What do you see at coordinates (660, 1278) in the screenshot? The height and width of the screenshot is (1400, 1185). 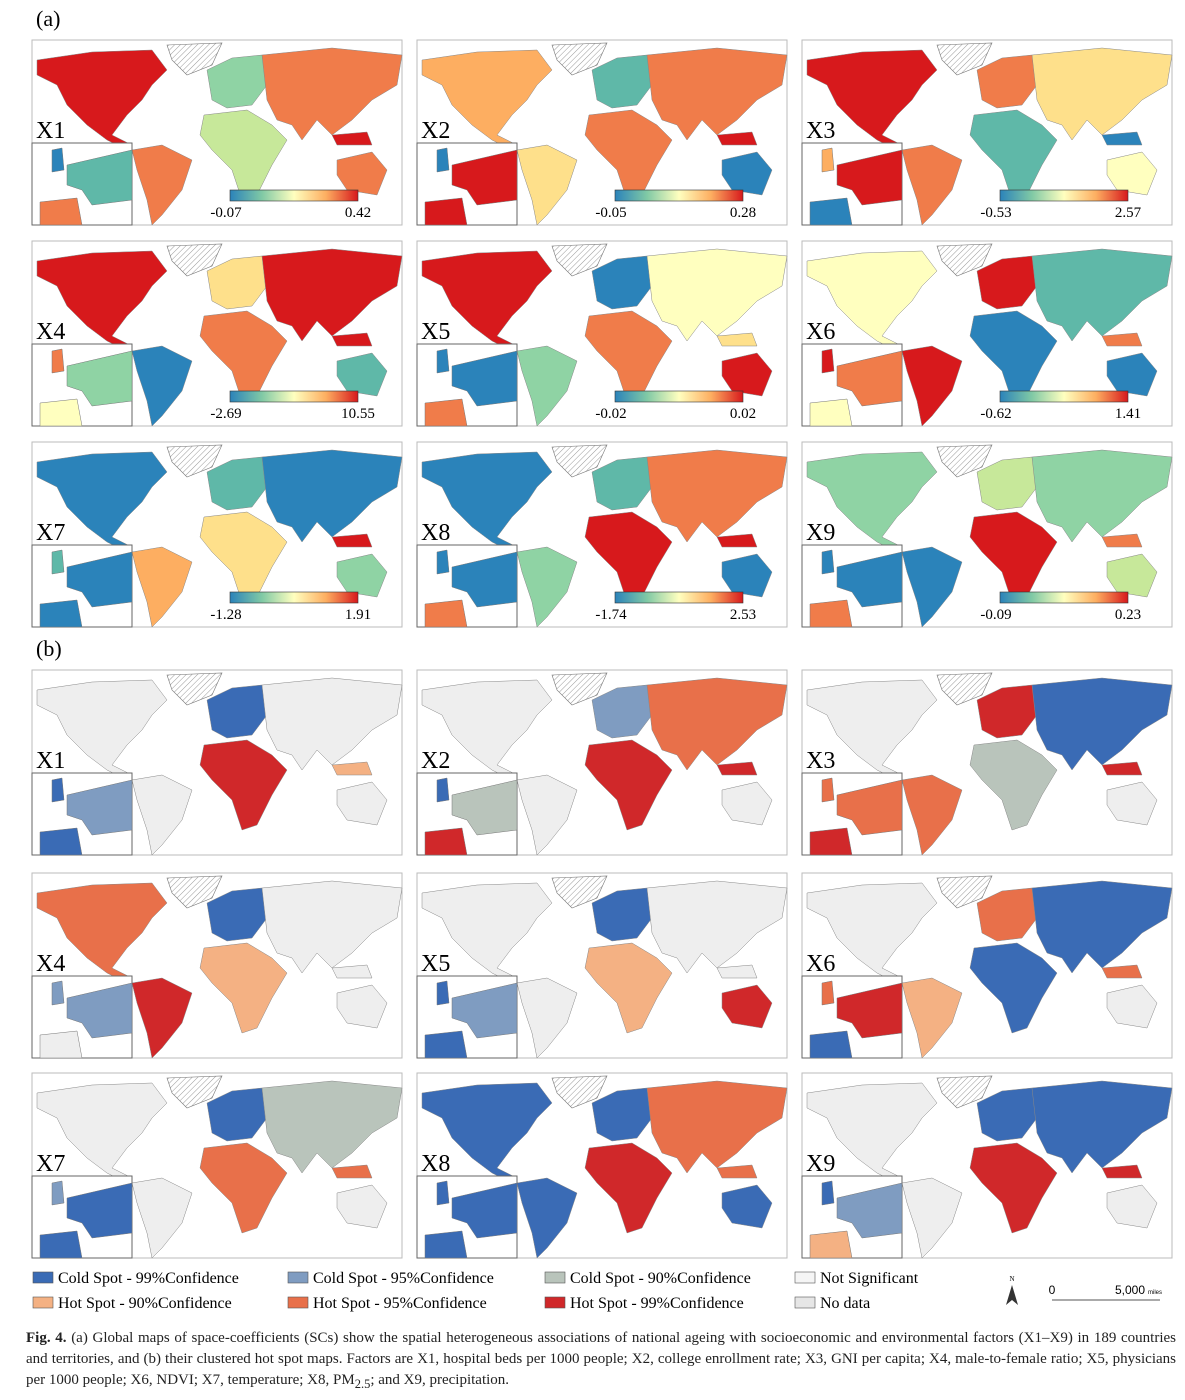 I see `legend-label: Cold Spot - 90%Confidence` at bounding box center [660, 1278].